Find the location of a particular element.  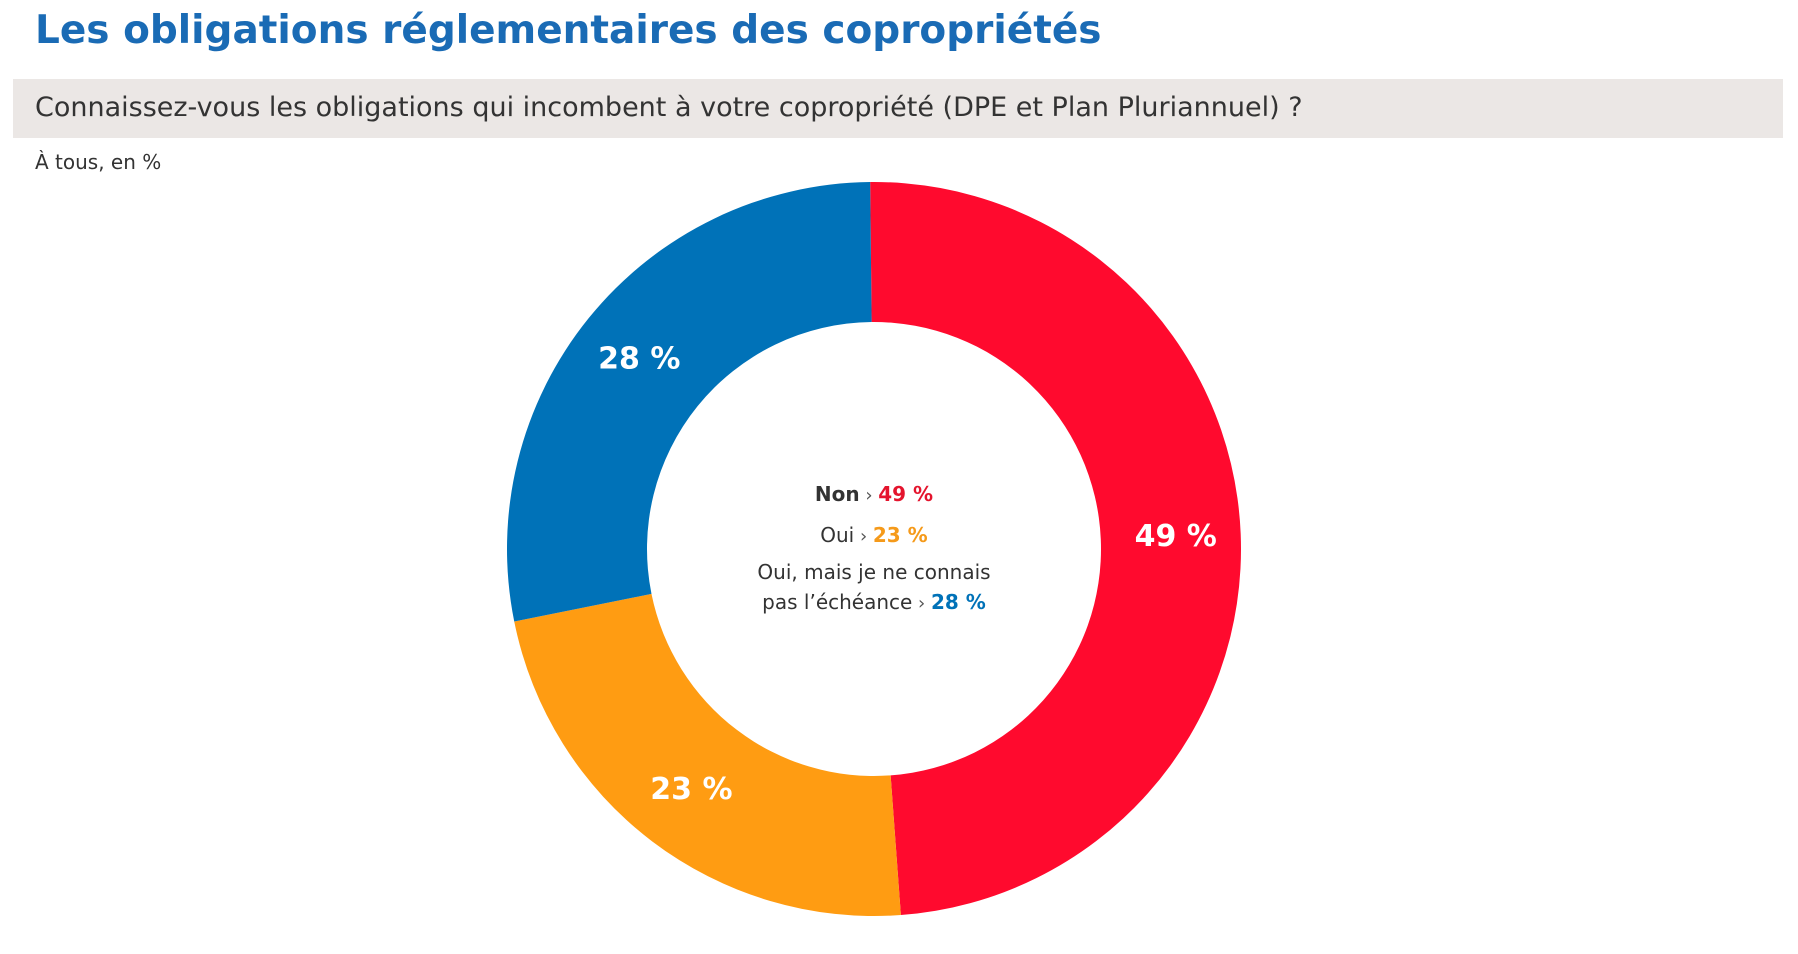

donut-slice-oui is located at coordinates (707, 754).